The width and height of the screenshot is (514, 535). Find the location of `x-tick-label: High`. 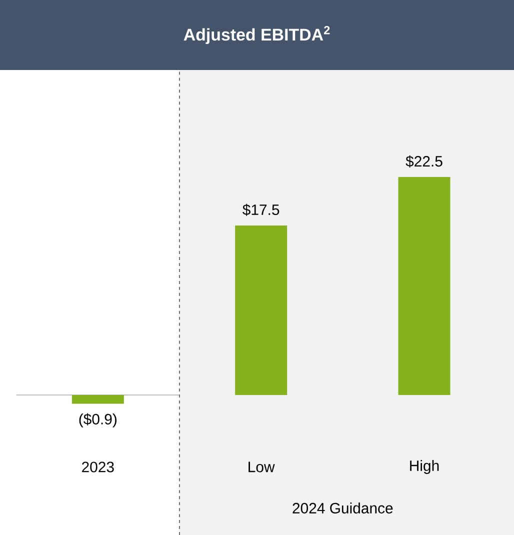

x-tick-label: High is located at coordinates (424, 467).